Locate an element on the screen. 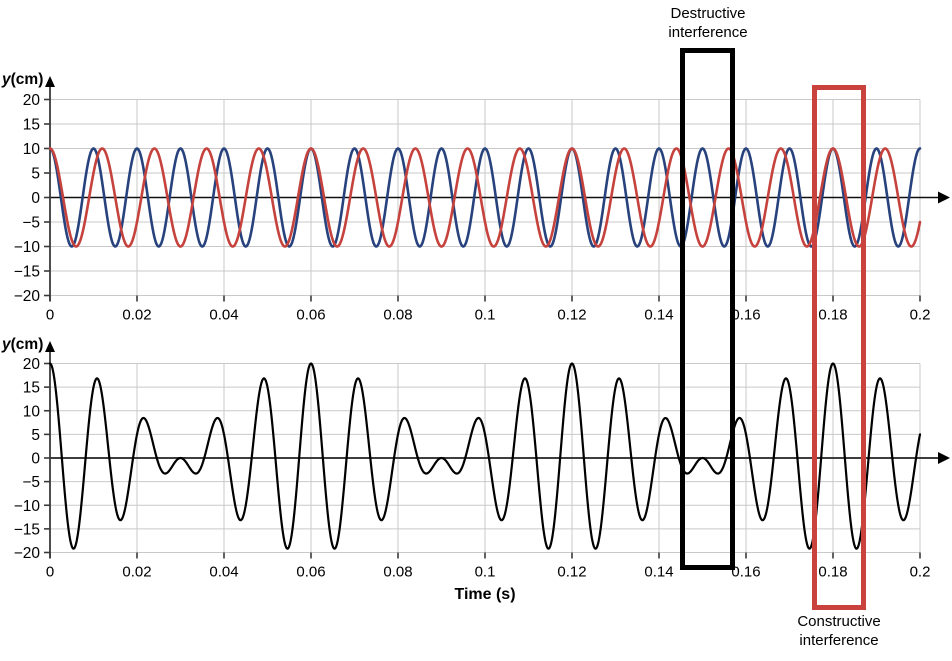 This screenshot has height=661, width=952. time-axis-label: Time (s) is located at coordinates (485, 594).